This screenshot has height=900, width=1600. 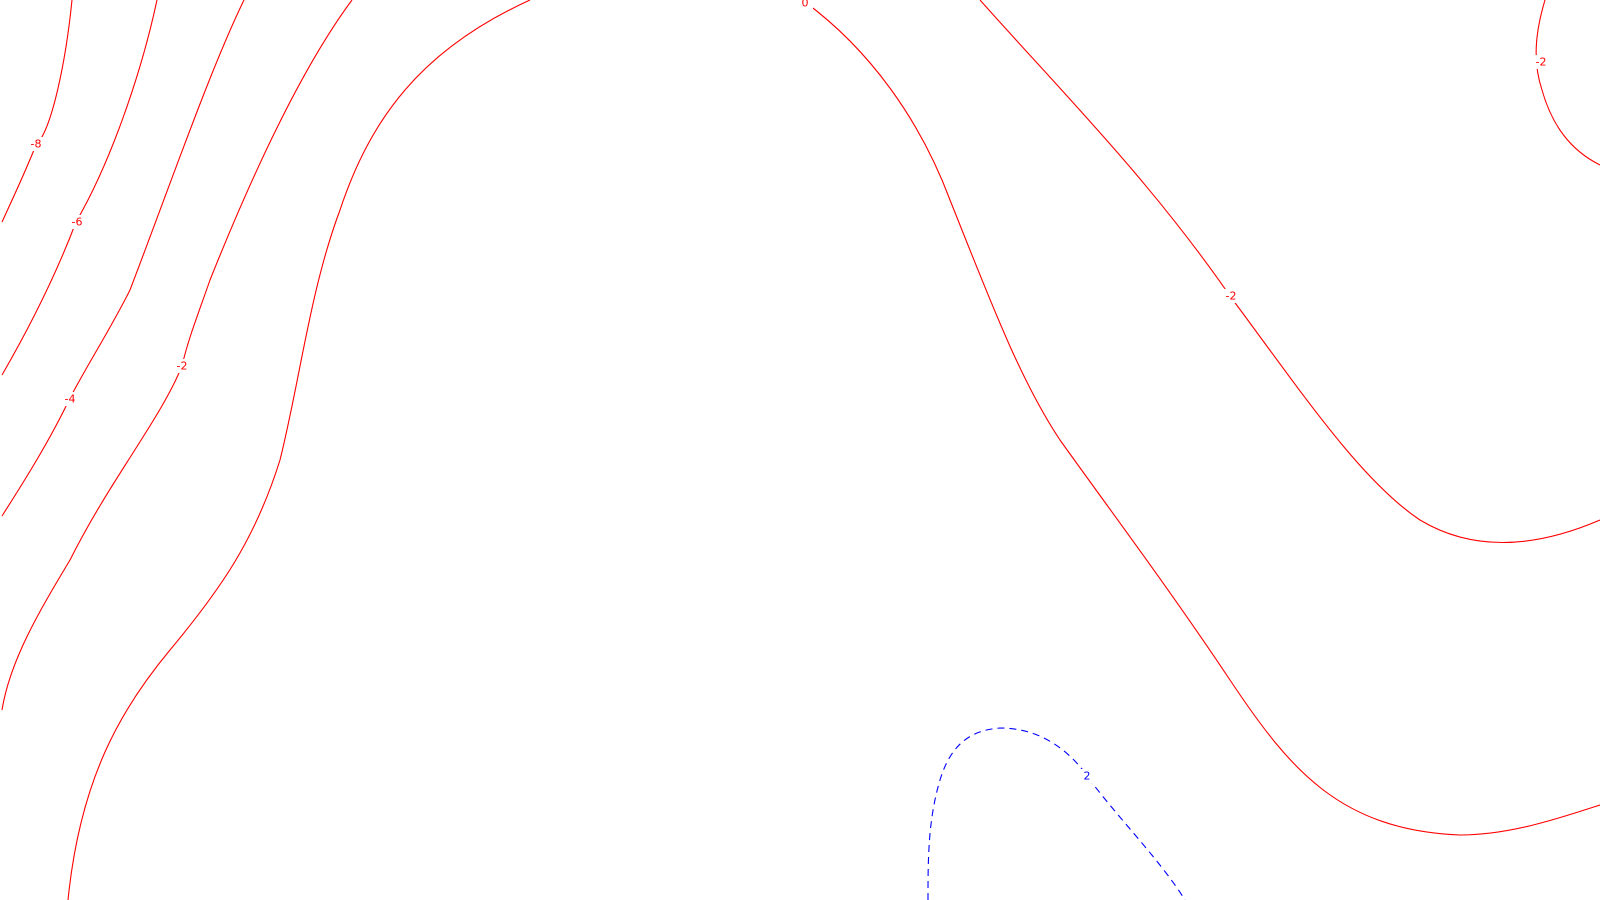 I want to click on contour-label-minus-2-corner: -2, so click(x=1541, y=62).